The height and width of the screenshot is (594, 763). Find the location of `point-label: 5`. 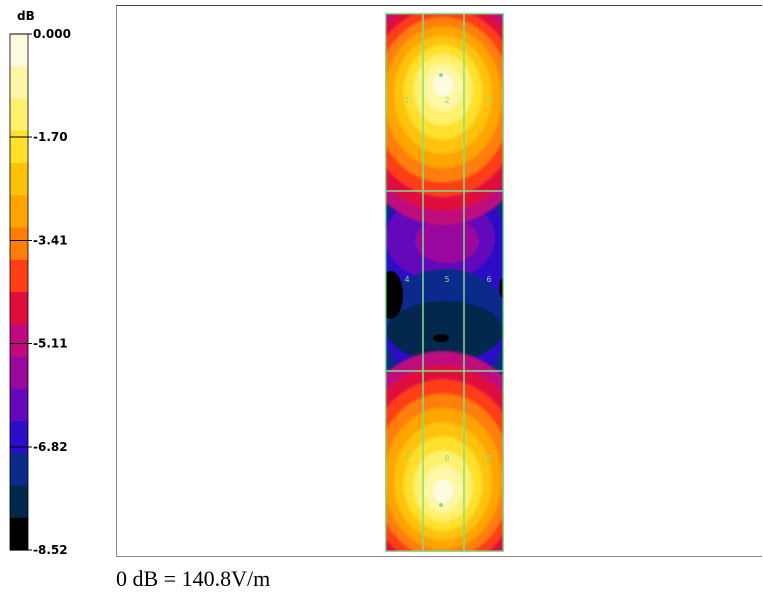

point-label: 5 is located at coordinates (446, 279).